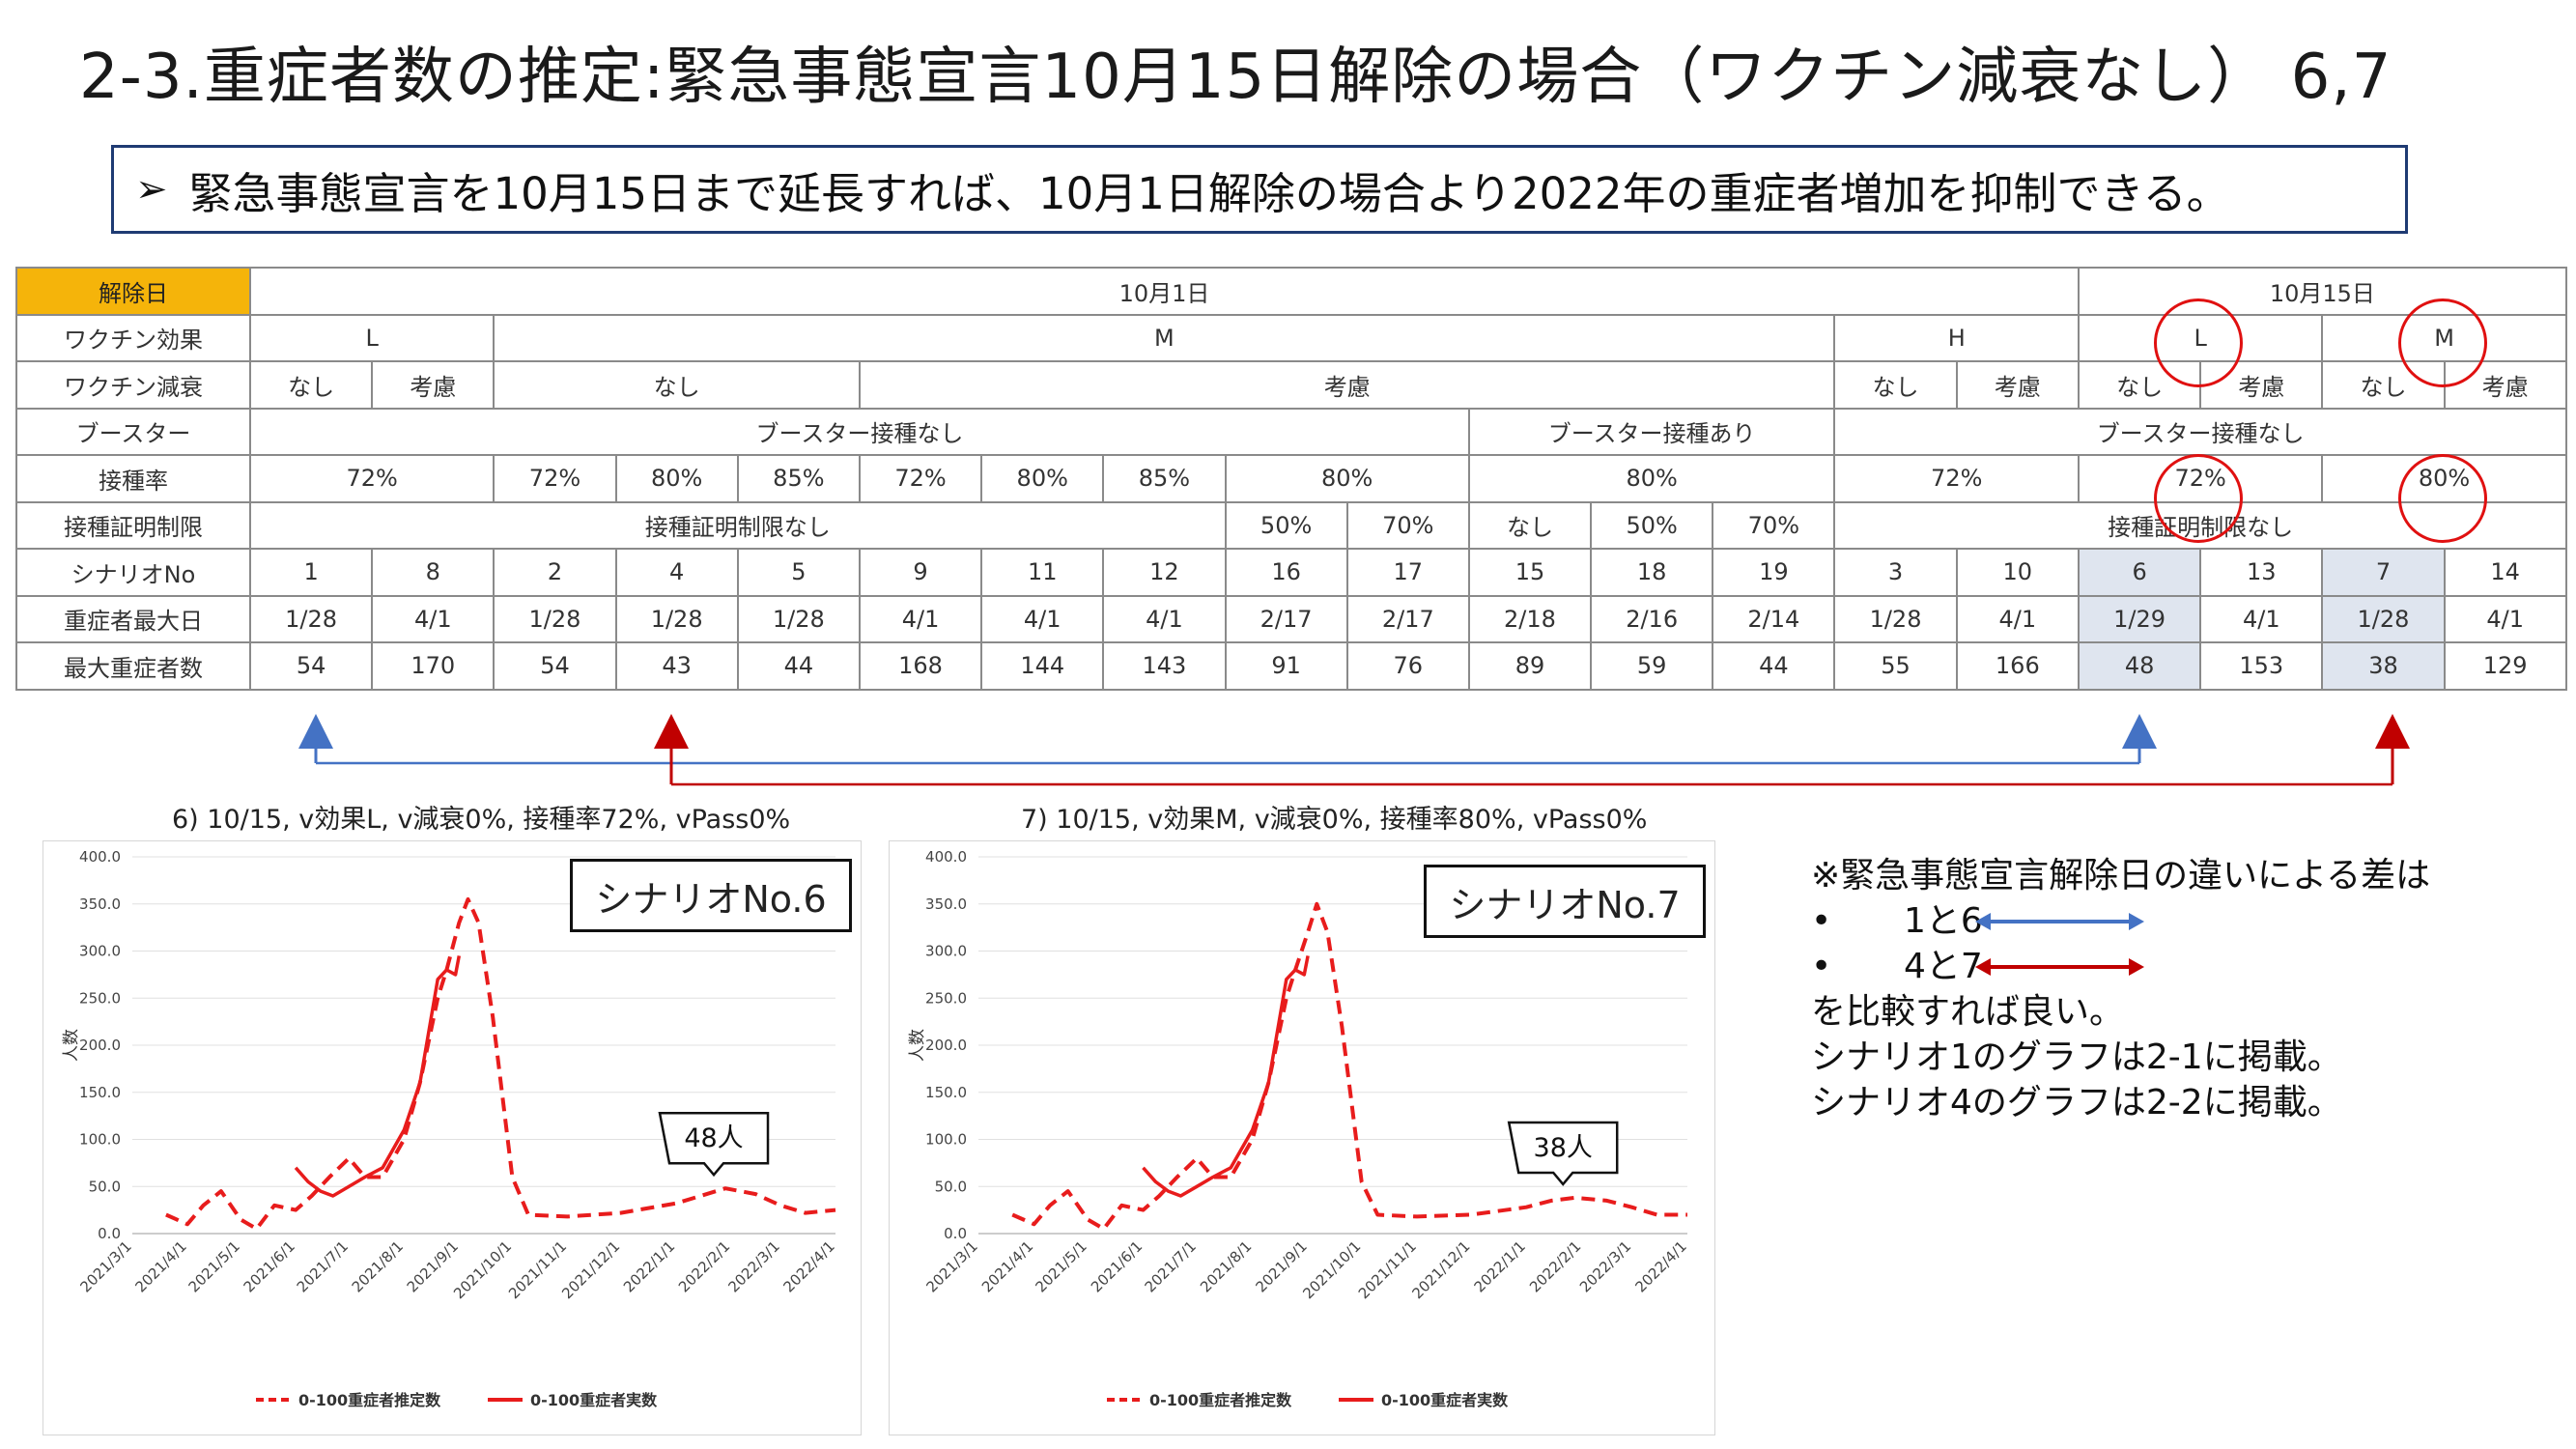 This screenshot has height=1449, width=2576. Describe the element at coordinates (1652, 572) in the screenshot. I see `scenario-cell: 18` at that location.